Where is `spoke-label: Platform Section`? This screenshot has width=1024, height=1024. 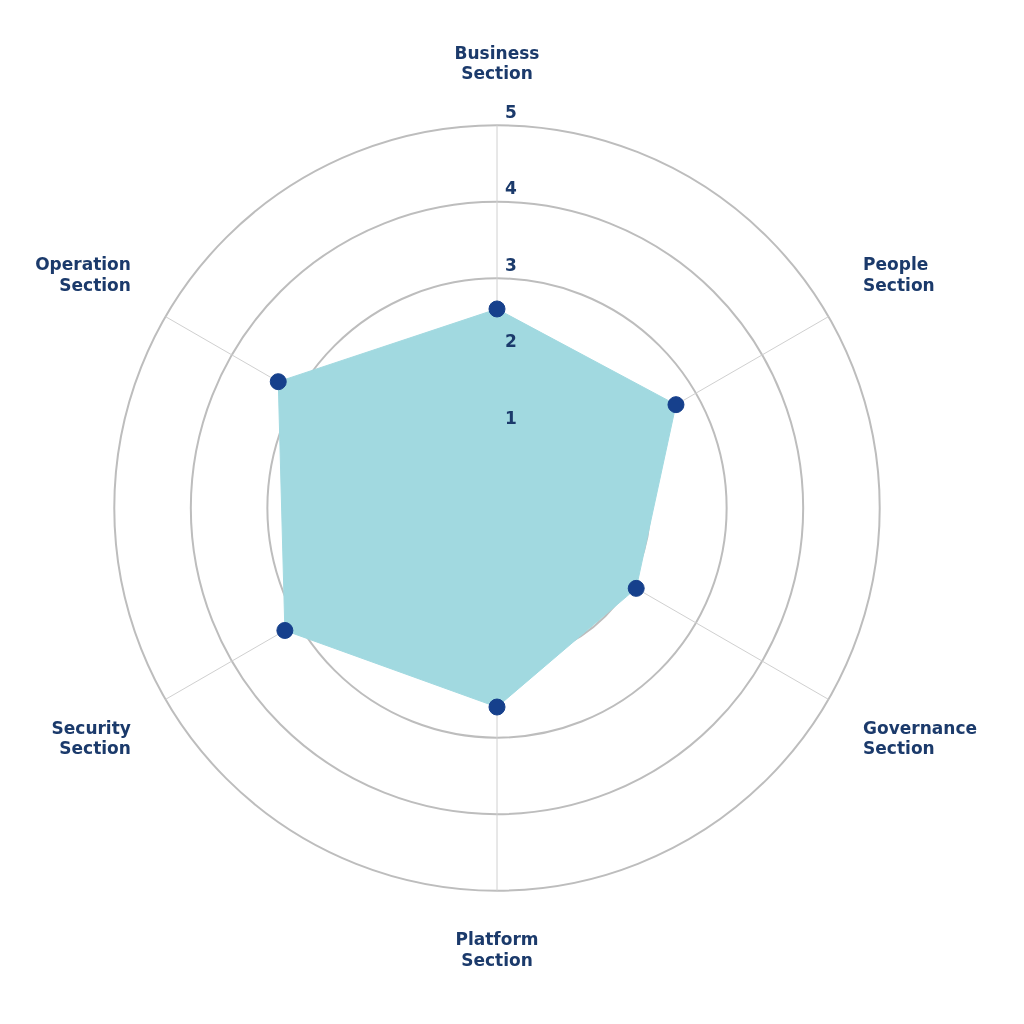 spoke-label: Platform Section is located at coordinates (497, 949).